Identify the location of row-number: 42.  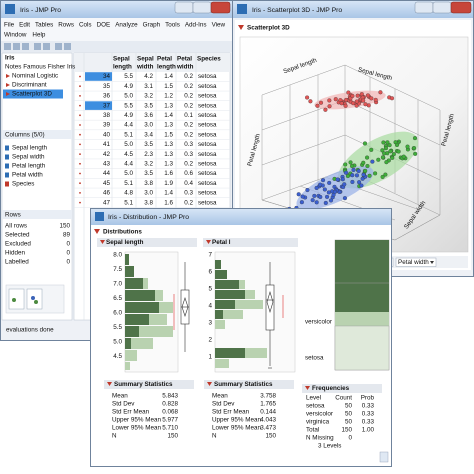
(107, 154).